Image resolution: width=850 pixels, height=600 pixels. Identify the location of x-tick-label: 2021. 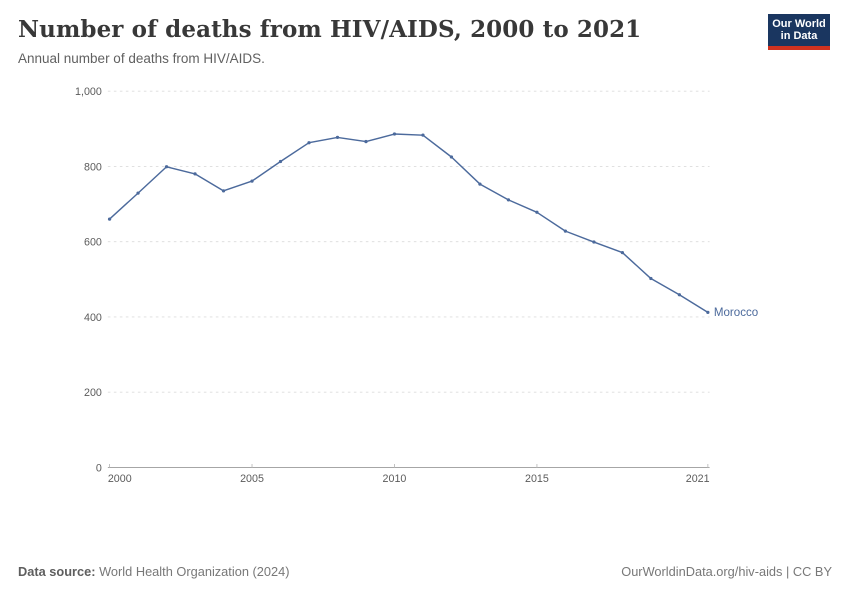
(698, 479).